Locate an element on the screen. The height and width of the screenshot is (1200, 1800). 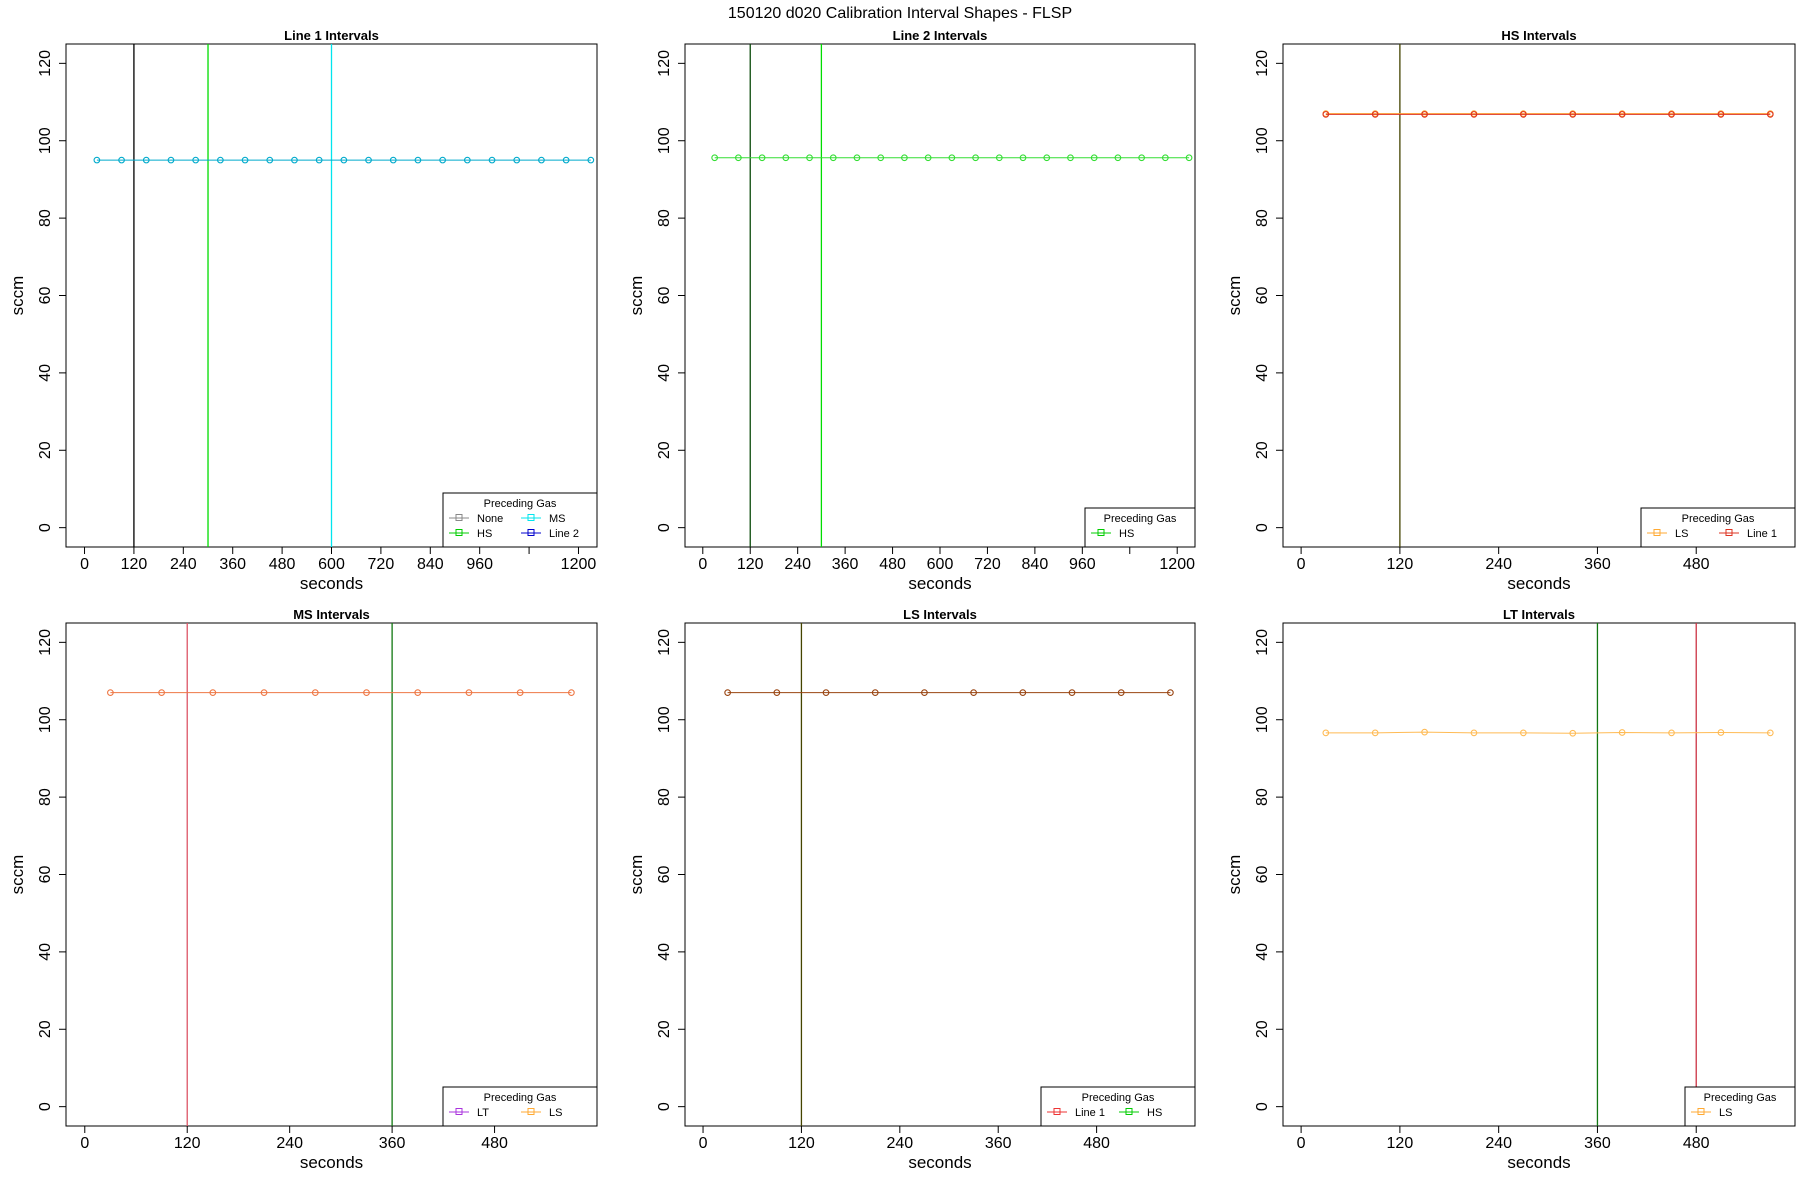
legend: Preceding Gas None MS HS Line 2 is located at coordinates (520, 520).